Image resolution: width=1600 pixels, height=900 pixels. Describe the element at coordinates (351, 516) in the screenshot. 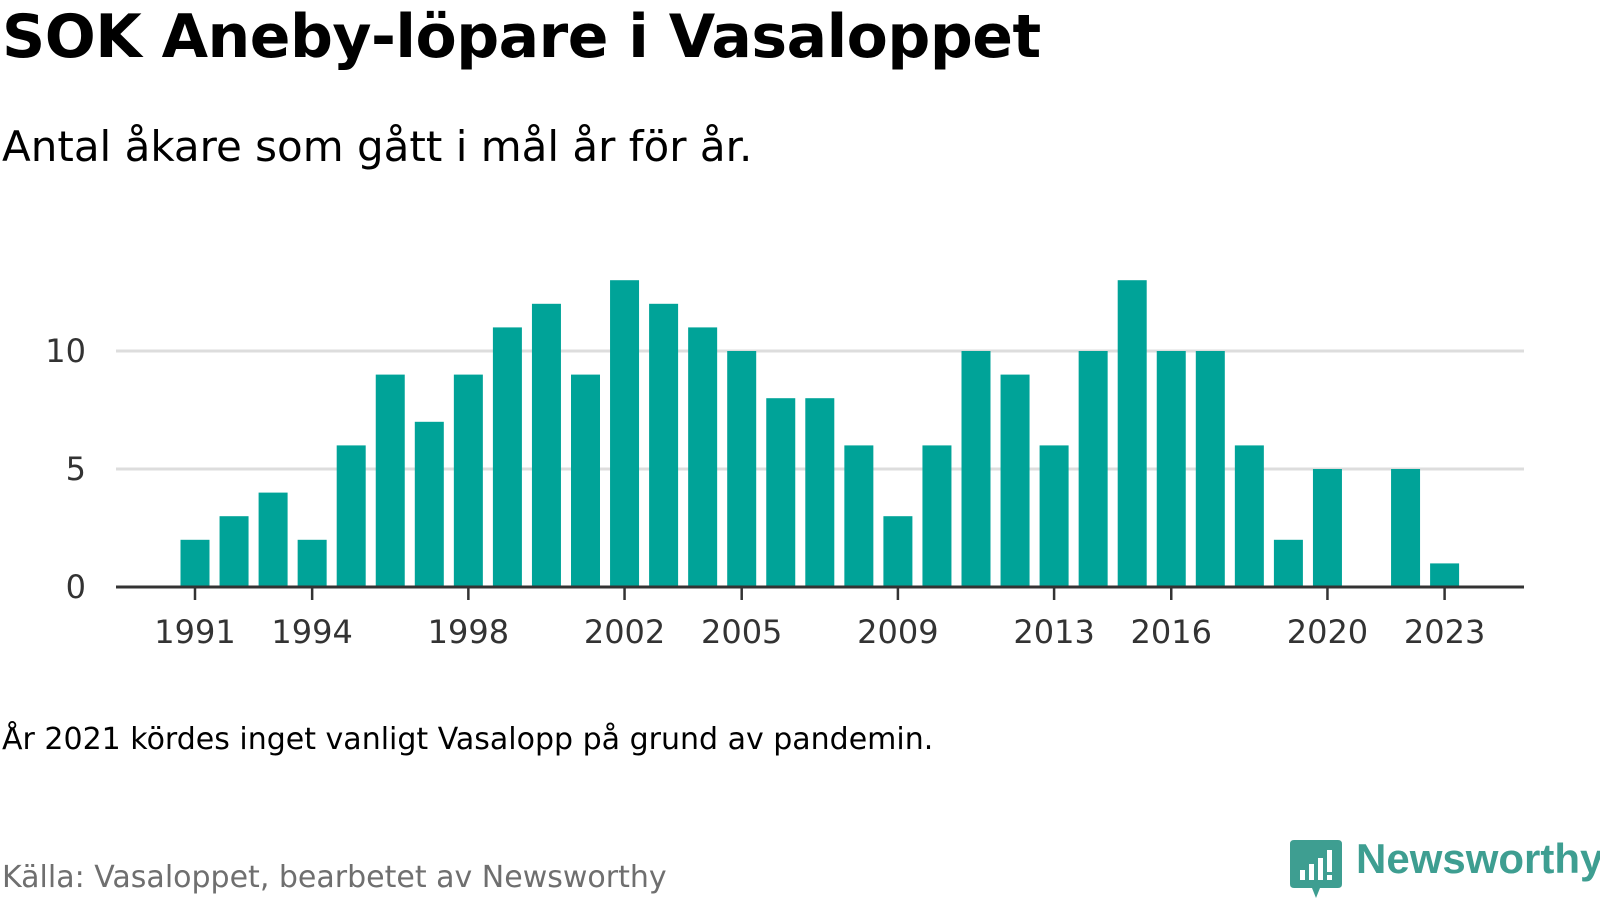

I see `bar-1995` at that location.